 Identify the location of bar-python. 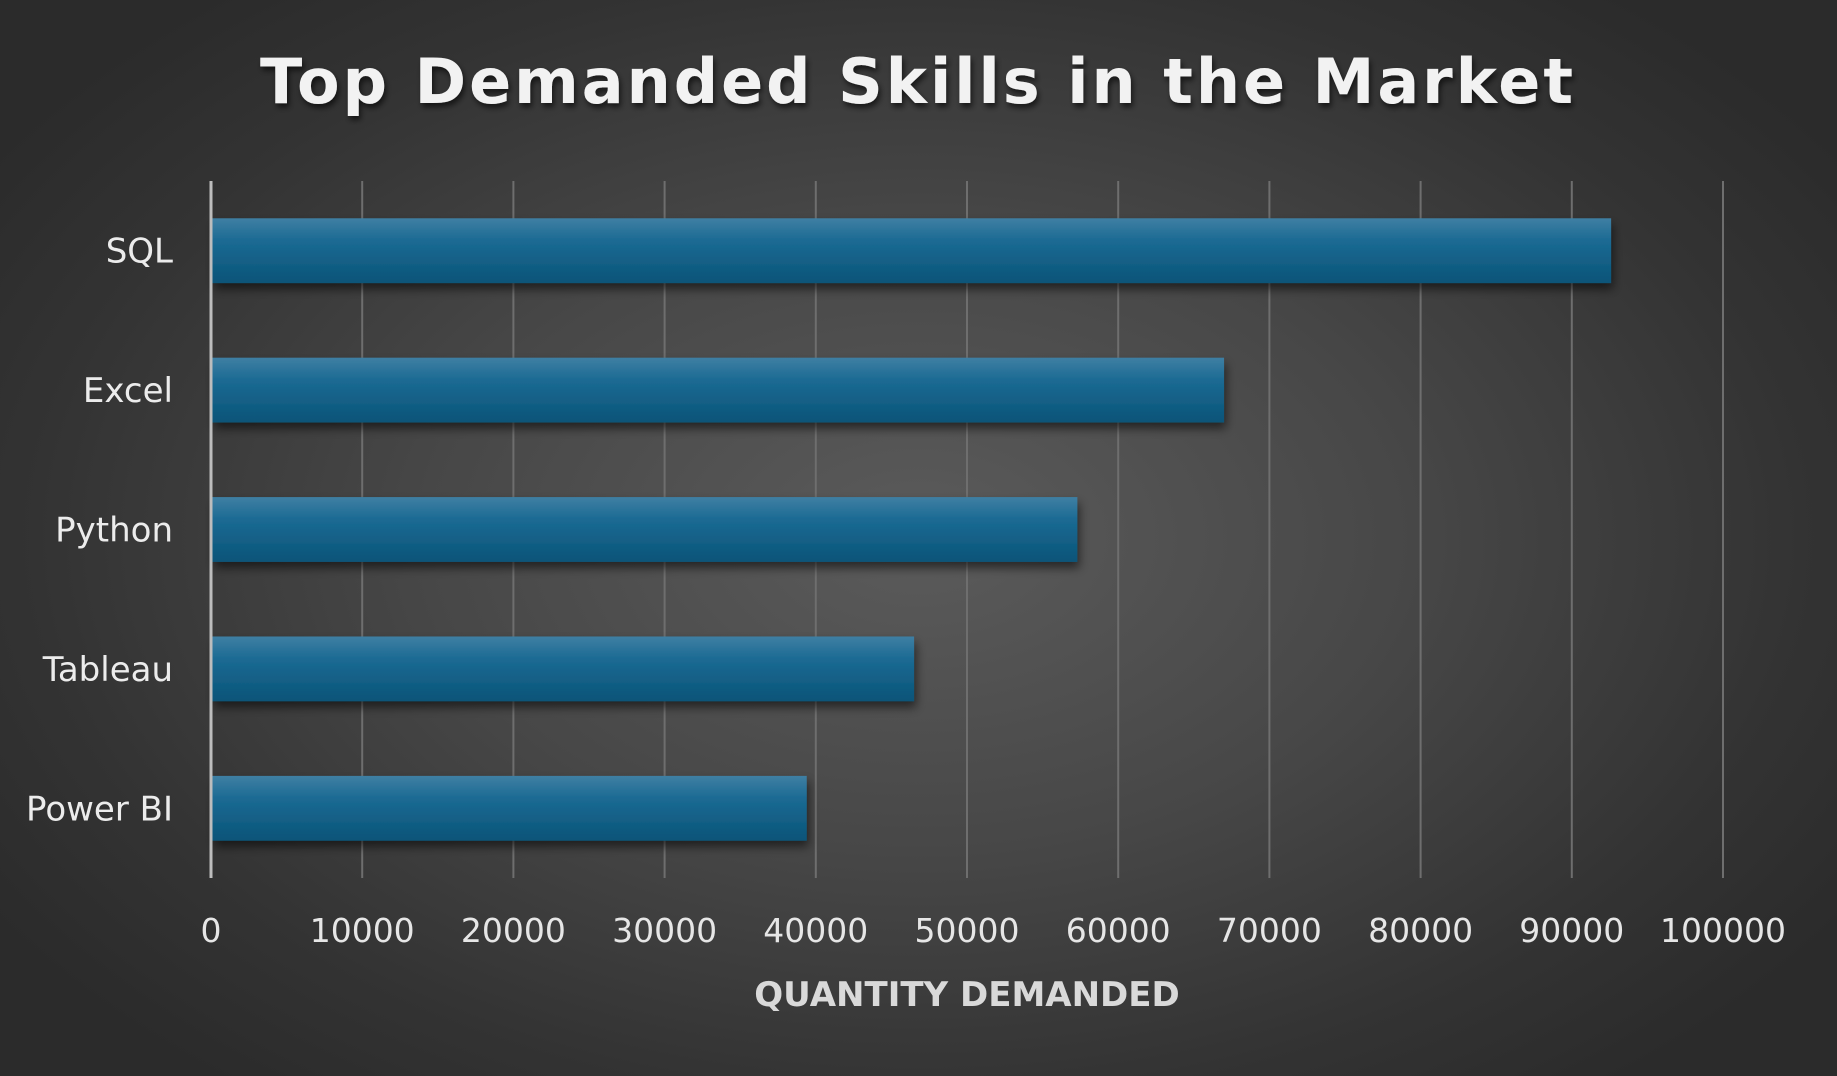
(645, 529).